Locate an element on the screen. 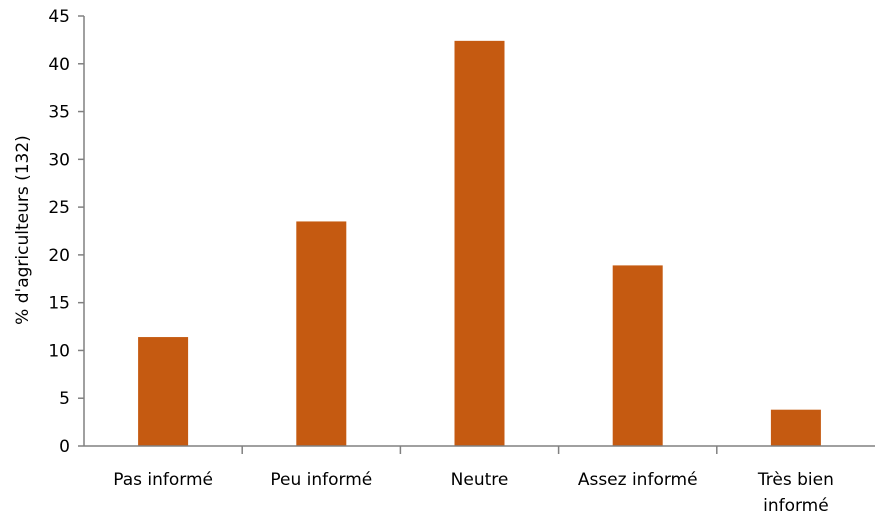 This screenshot has height=516, width=875. y-tick-label: 25 is located at coordinates (59, 208).